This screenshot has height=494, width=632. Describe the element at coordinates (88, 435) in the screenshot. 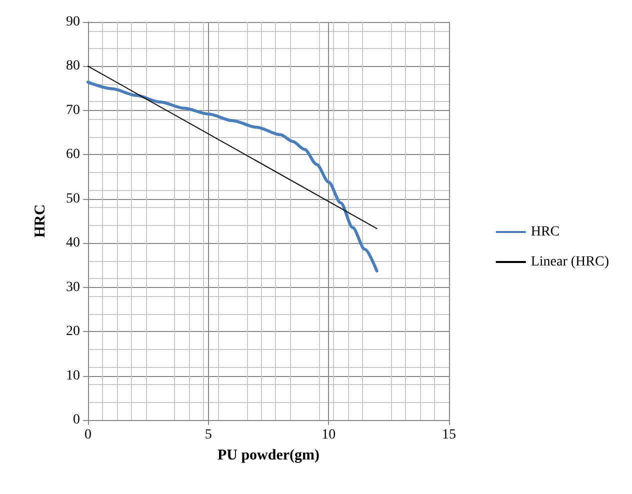

I see `x-tick-label: 0` at that location.